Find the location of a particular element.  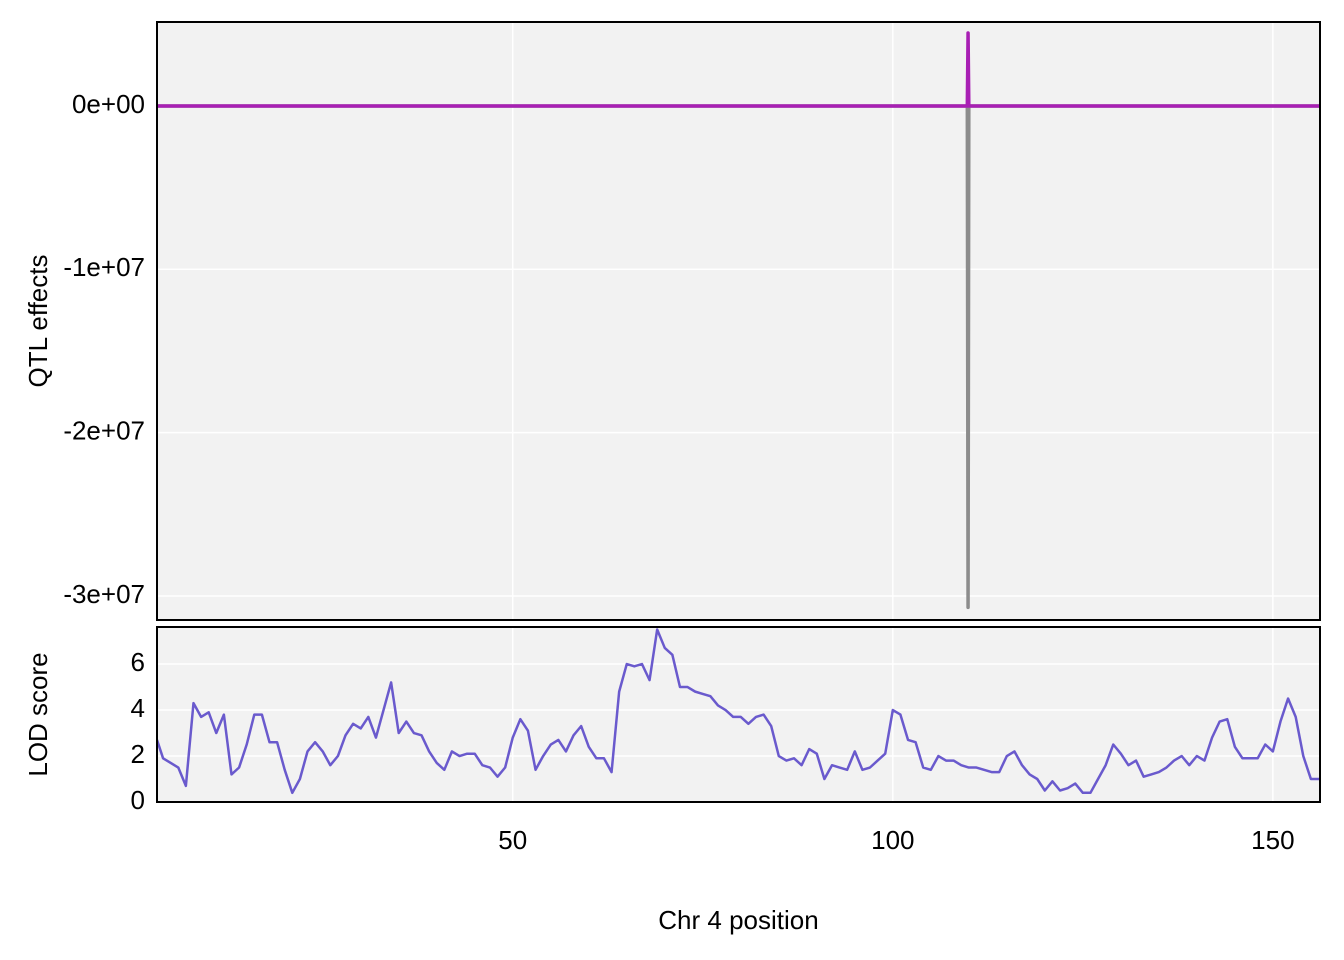

y-tick-label: -3e+07 is located at coordinates (104, 594).